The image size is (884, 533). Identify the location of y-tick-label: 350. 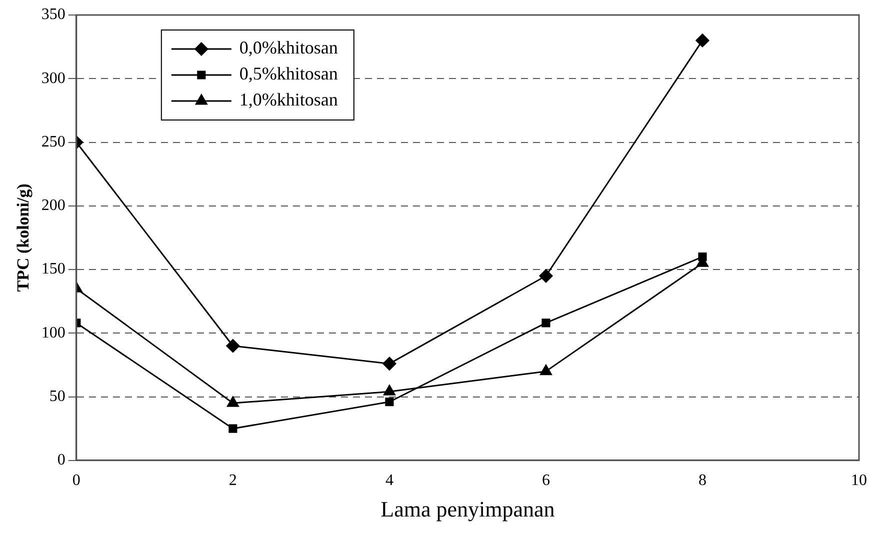
(53, 15).